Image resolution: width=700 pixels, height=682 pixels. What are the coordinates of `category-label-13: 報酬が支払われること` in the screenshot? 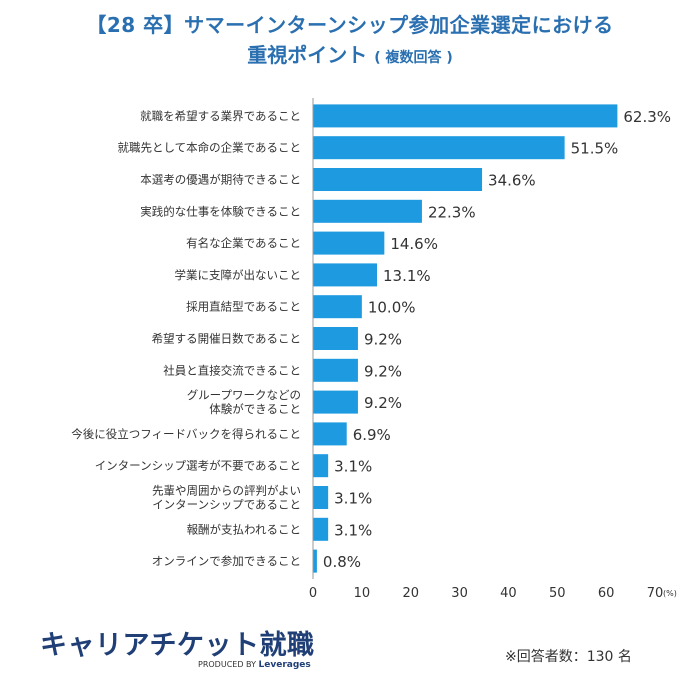 It's located at (244, 529).